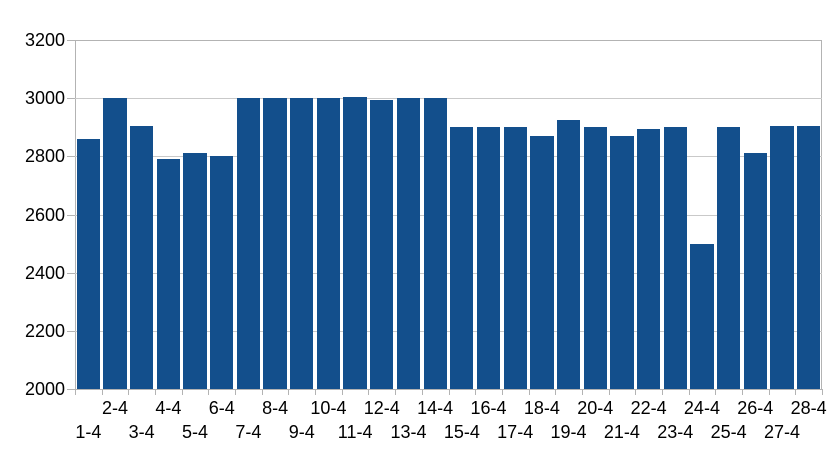 The width and height of the screenshot is (834, 454). What do you see at coordinates (675, 432) in the screenshot?
I see `x-tick-label: 23-4` at bounding box center [675, 432].